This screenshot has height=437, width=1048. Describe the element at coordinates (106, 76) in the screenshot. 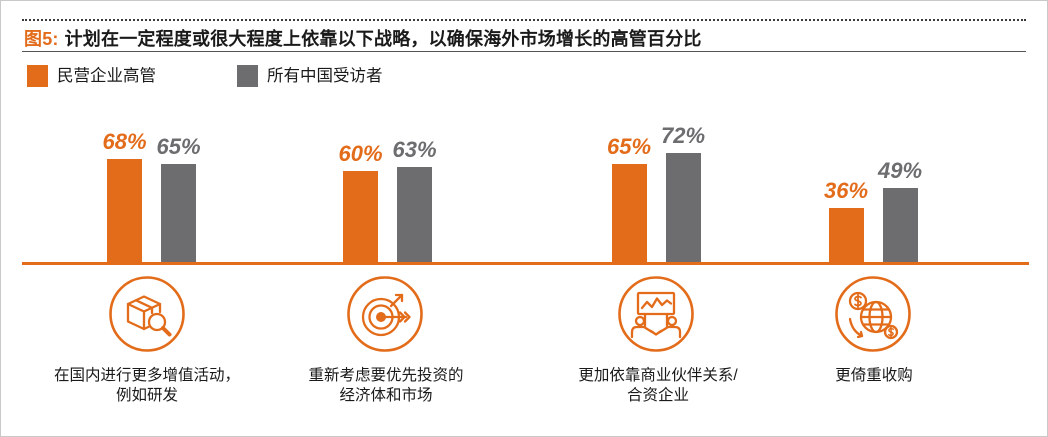

I see `legend-label-private-exec: 民营企业高管` at that location.